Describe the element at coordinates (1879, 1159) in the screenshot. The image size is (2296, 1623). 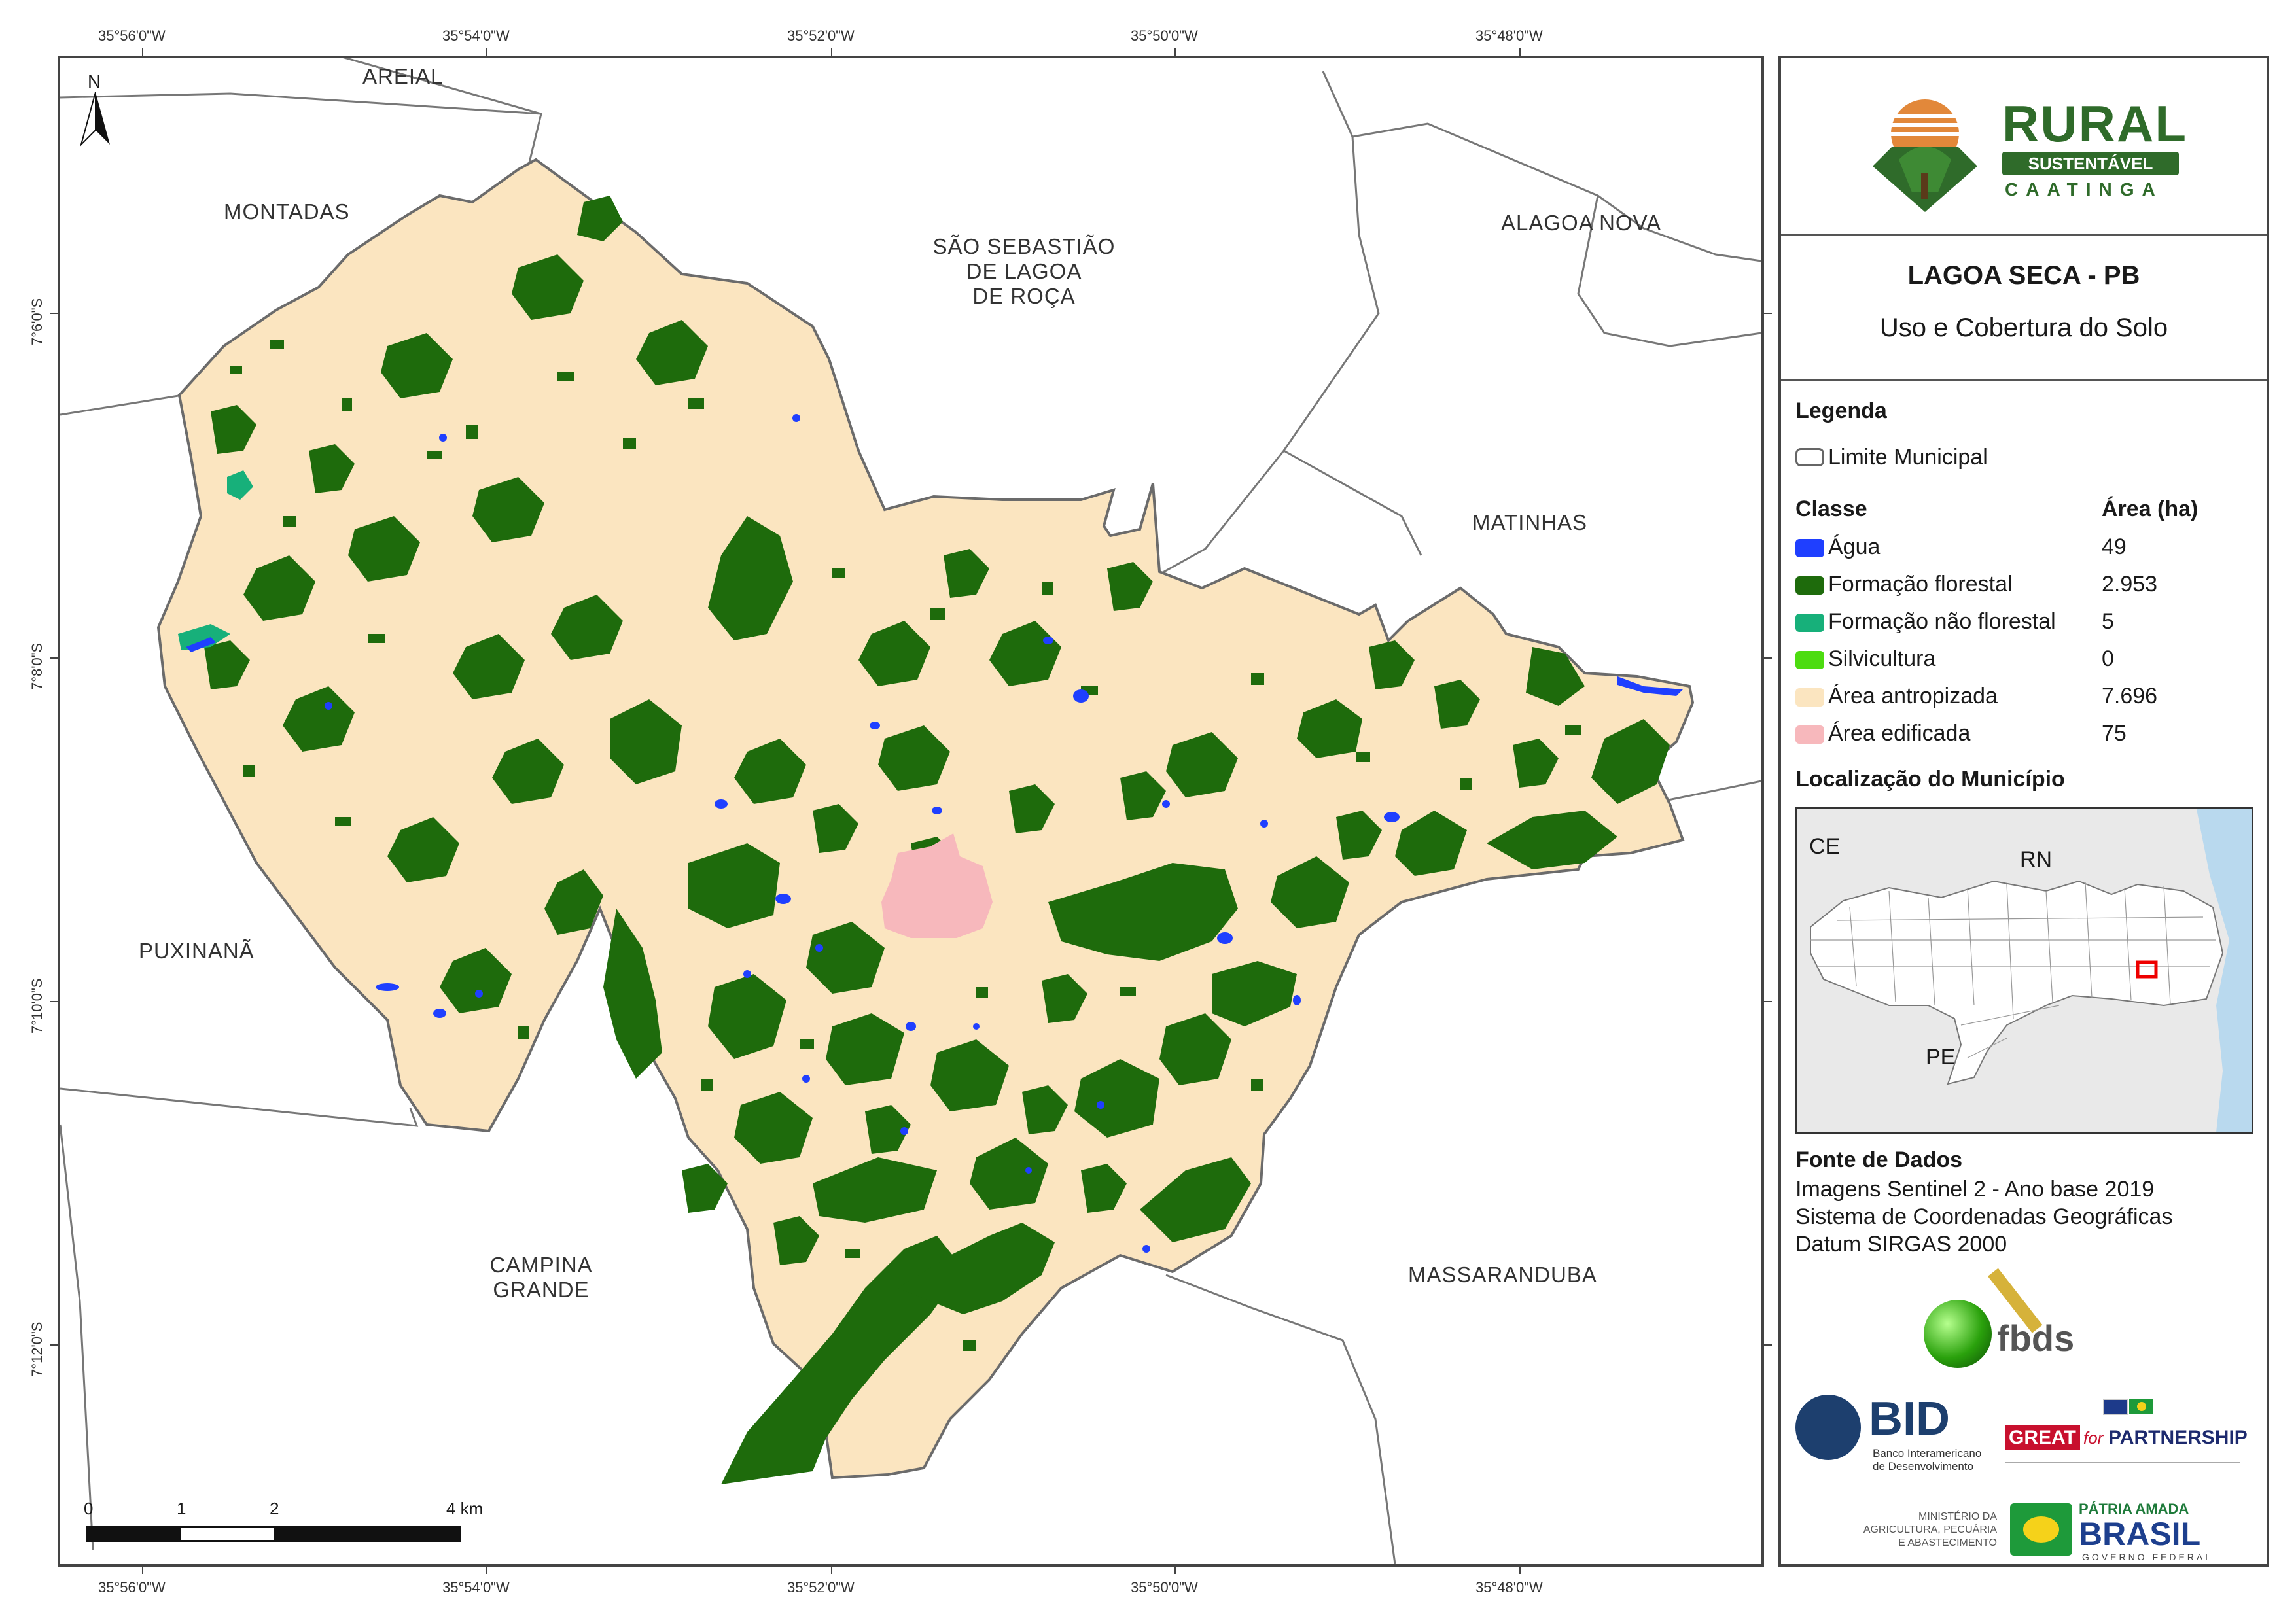
I see `source-heading: Fonte de Dados` at that location.